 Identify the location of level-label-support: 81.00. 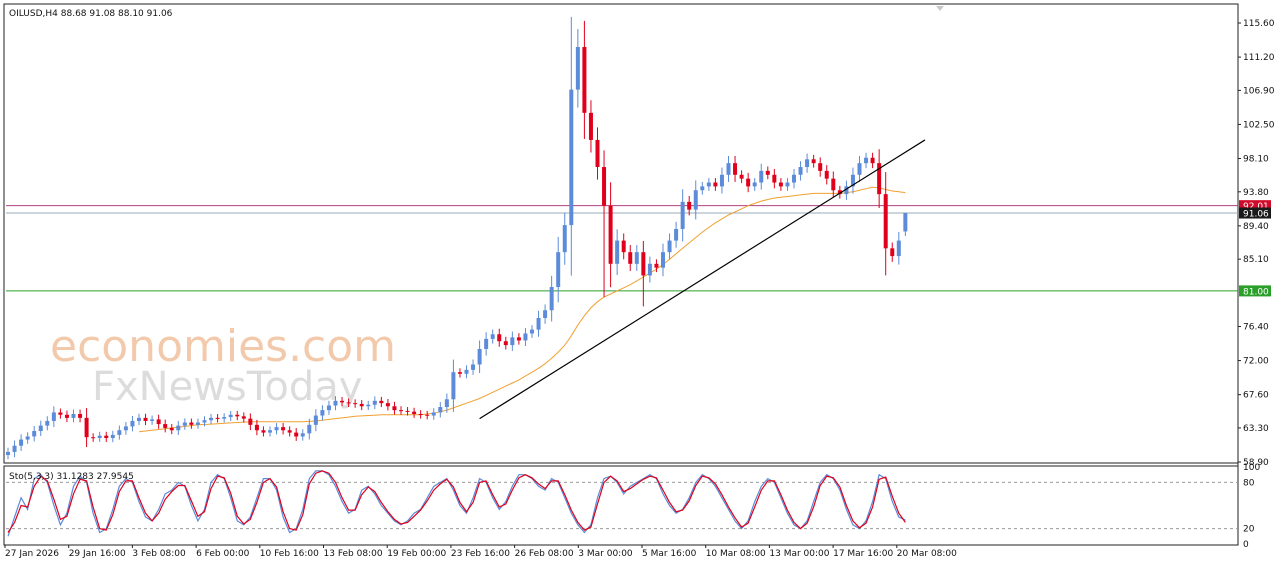
(1256, 292).